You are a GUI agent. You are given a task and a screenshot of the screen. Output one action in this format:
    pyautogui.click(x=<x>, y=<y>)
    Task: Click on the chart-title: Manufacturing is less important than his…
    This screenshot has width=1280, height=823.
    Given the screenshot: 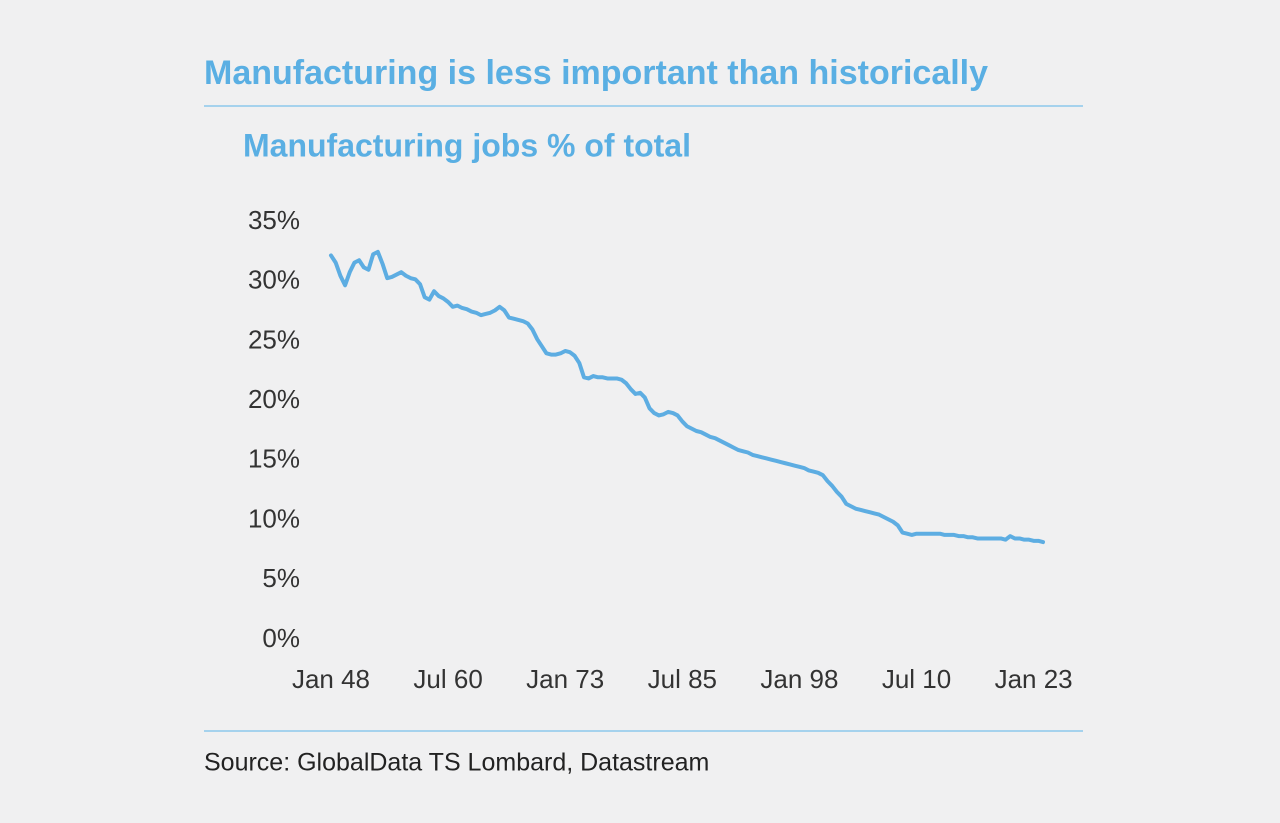 What is the action you would take?
    pyautogui.click(x=596, y=73)
    